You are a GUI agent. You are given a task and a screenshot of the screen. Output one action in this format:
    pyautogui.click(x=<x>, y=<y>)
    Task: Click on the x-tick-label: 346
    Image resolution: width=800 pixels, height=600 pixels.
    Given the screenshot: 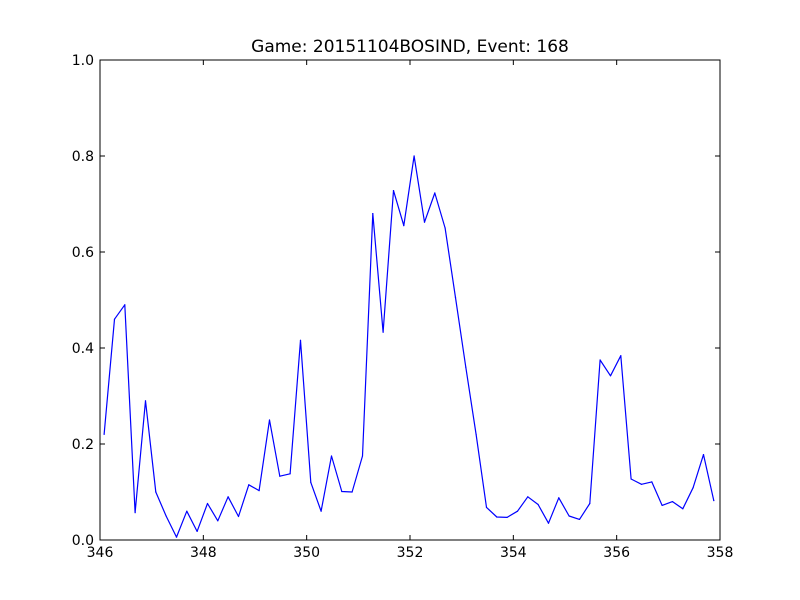 What is the action you would take?
    pyautogui.click(x=100, y=553)
    